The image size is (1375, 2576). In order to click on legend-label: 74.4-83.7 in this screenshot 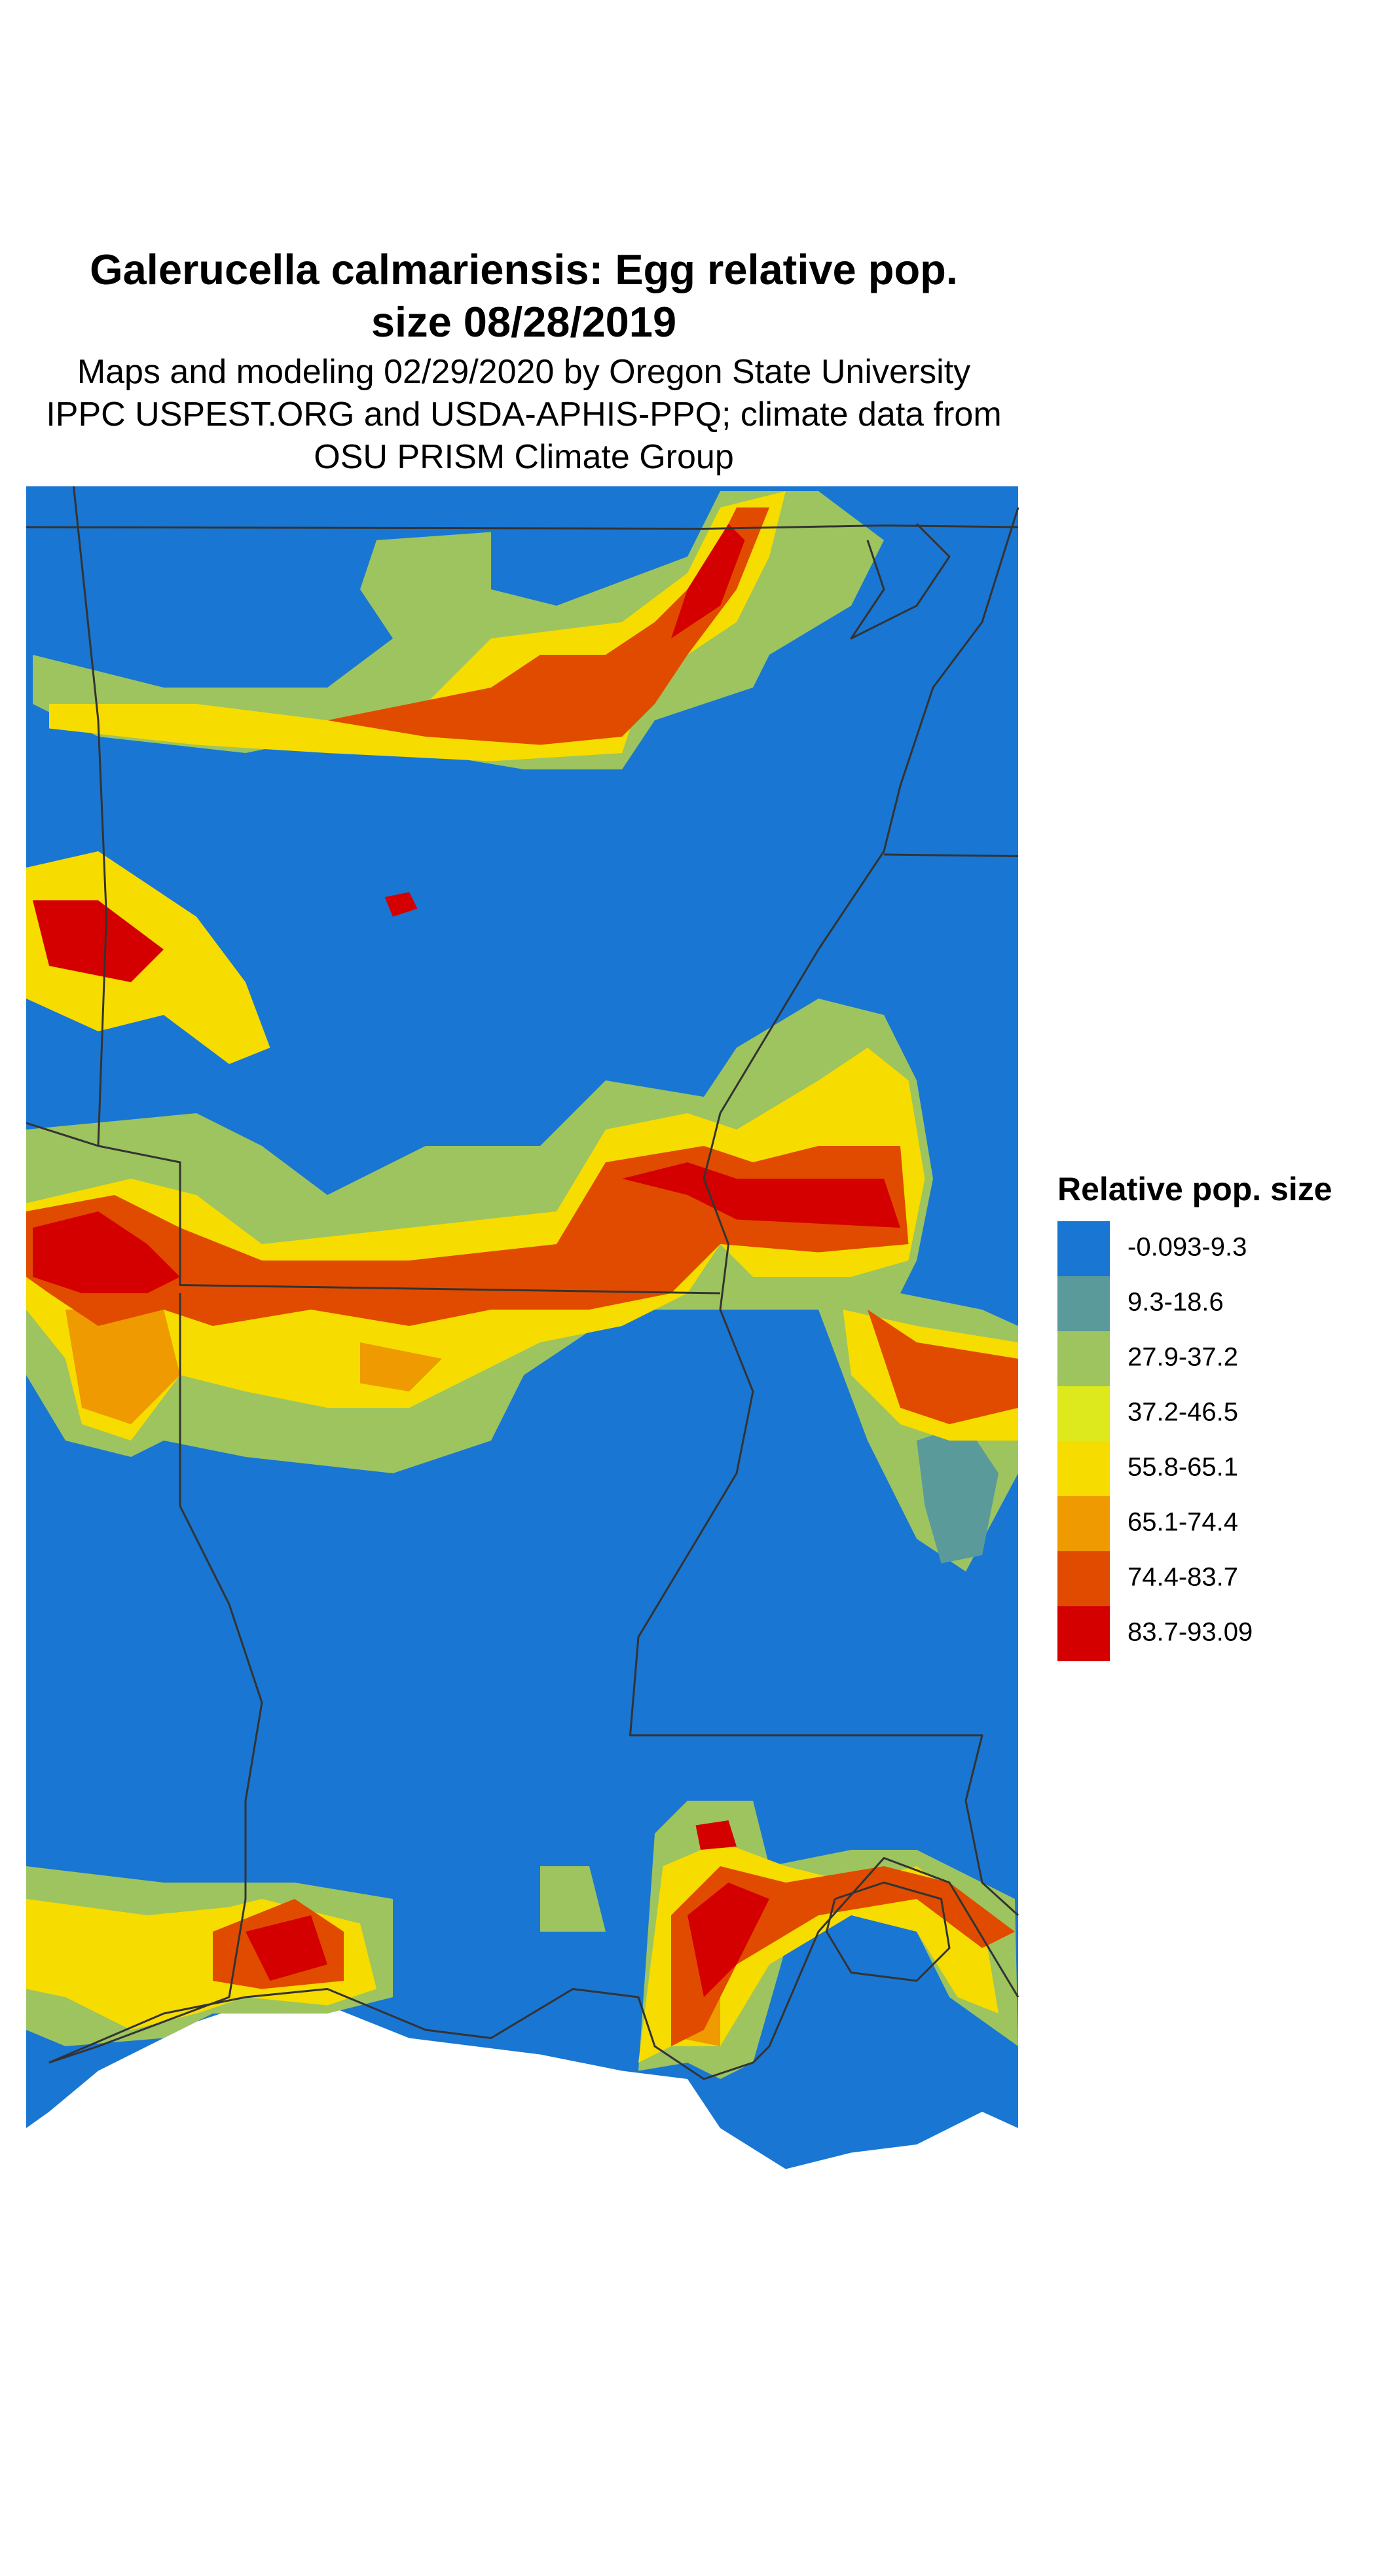, I will do `click(1183, 1577)`.